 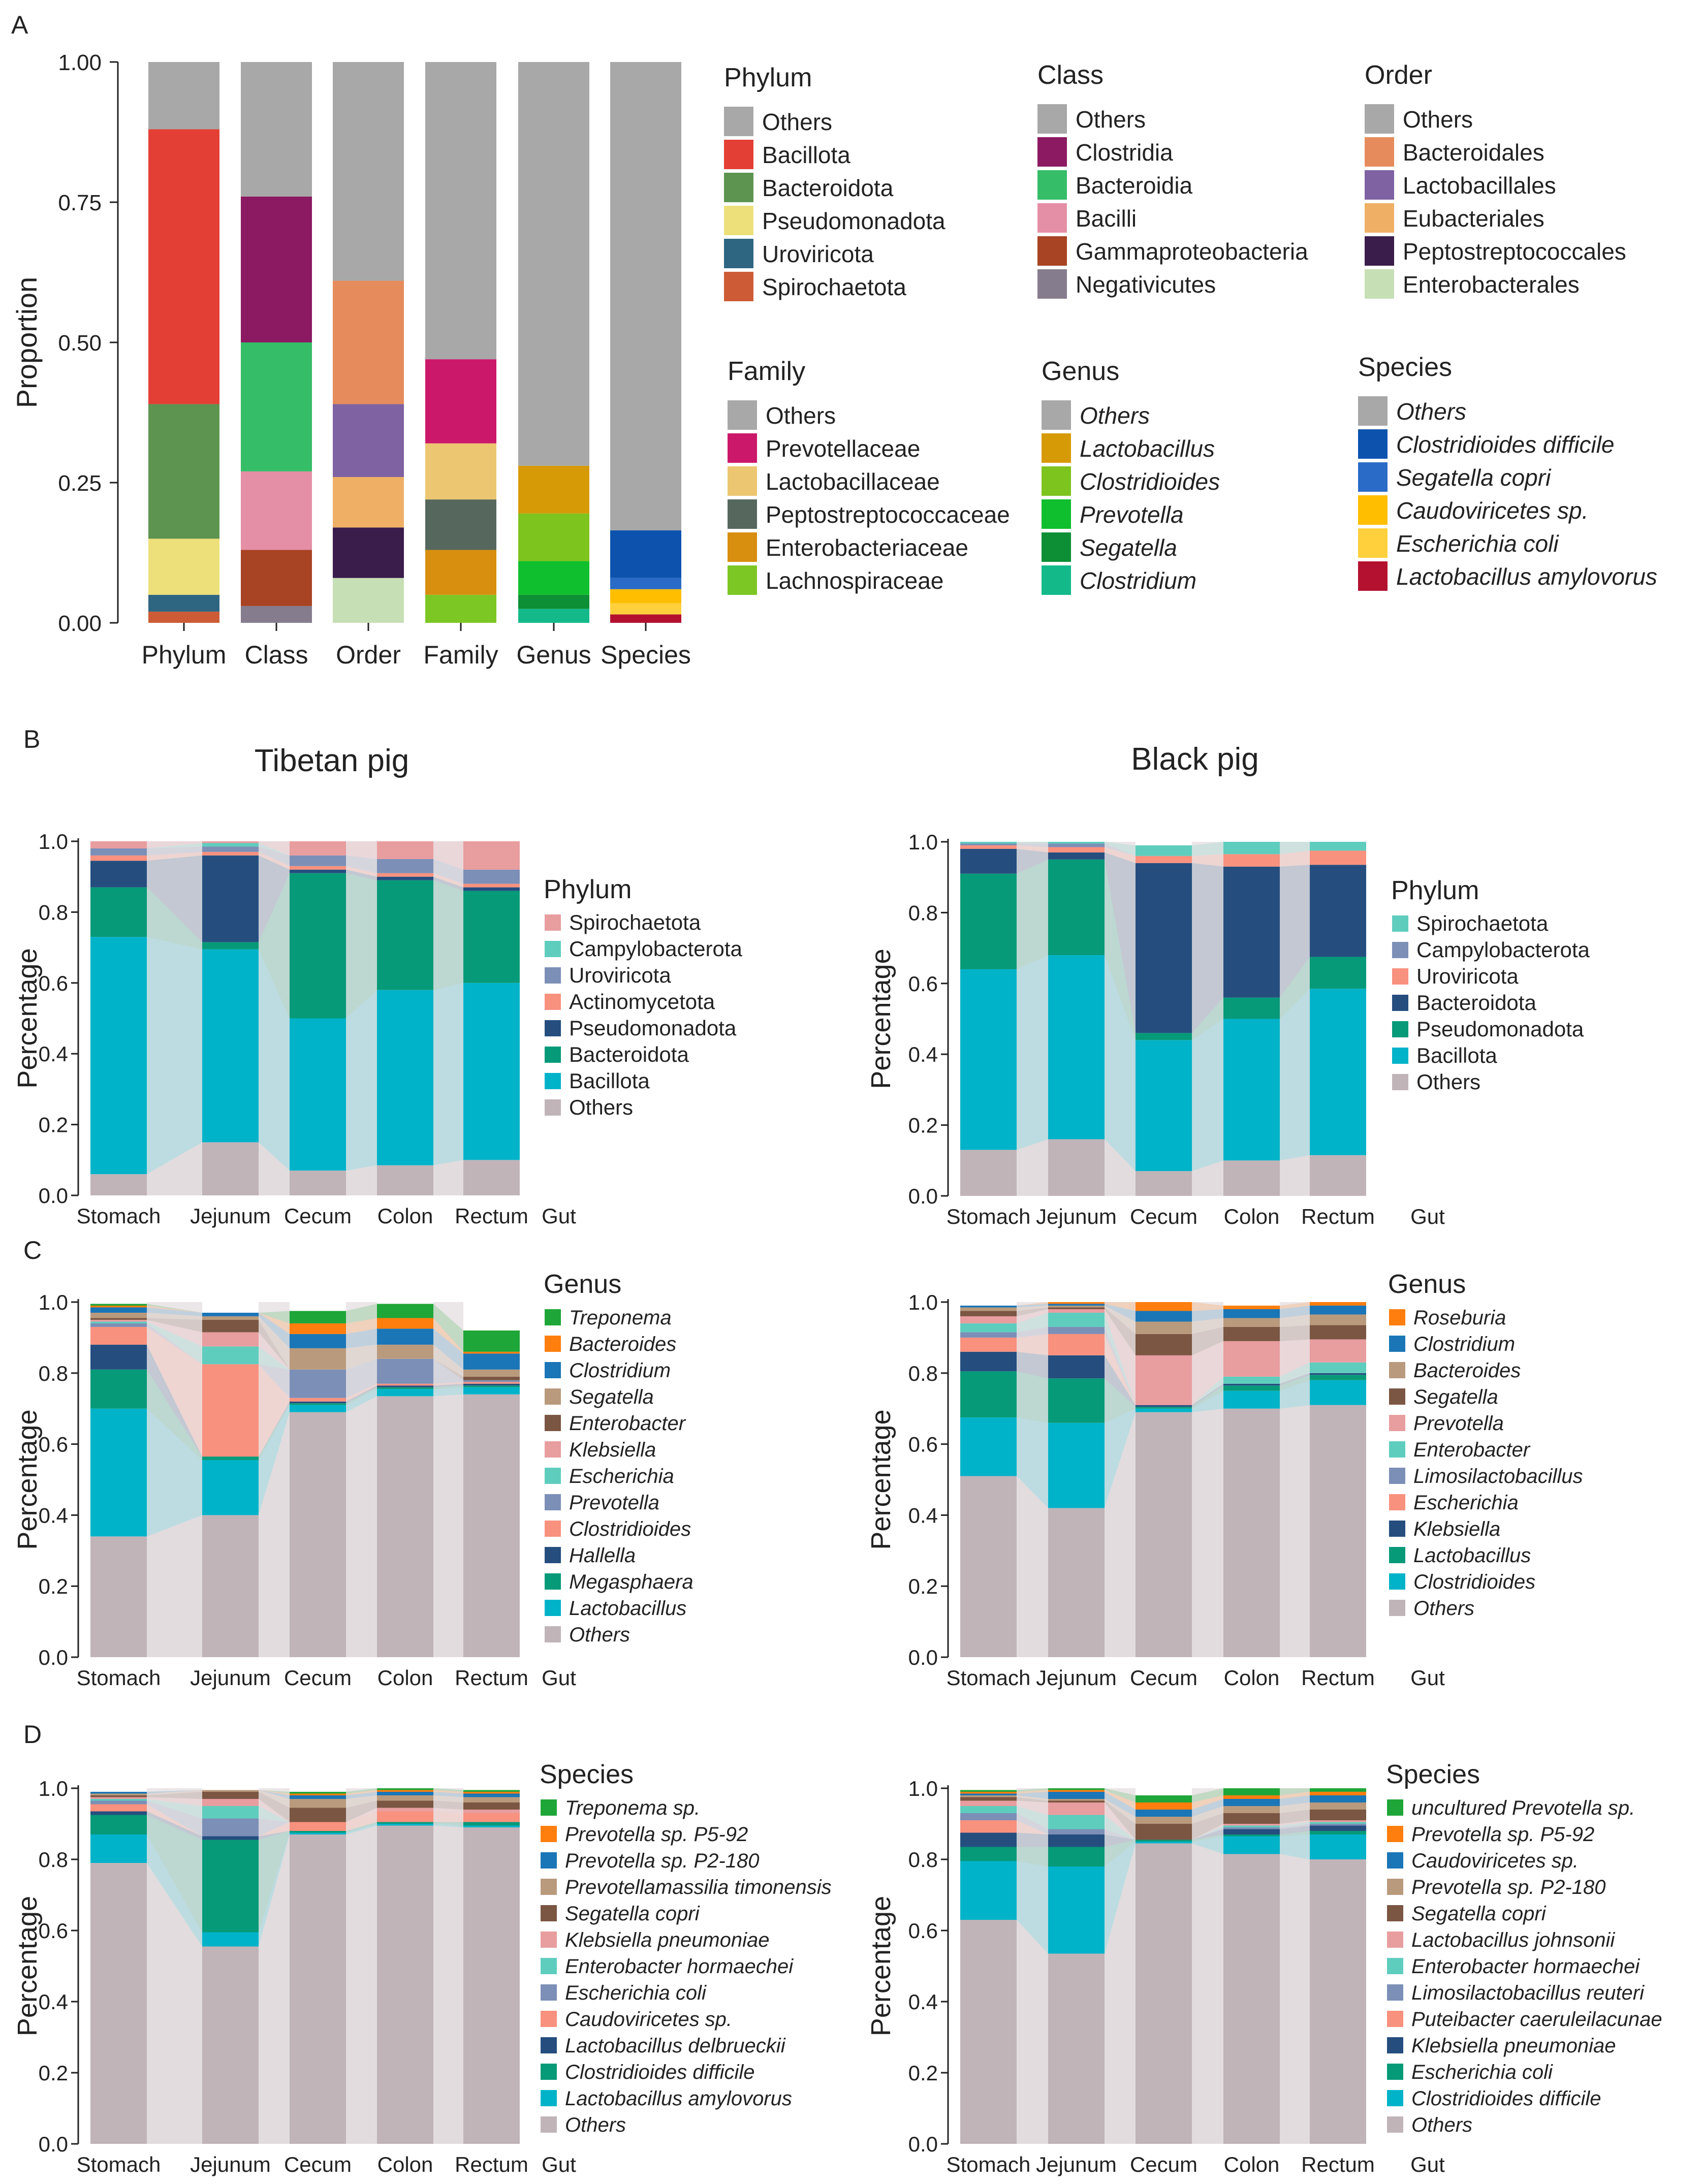 What do you see at coordinates (361, 864) in the screenshot?
I see `flow-uroviricota` at bounding box center [361, 864].